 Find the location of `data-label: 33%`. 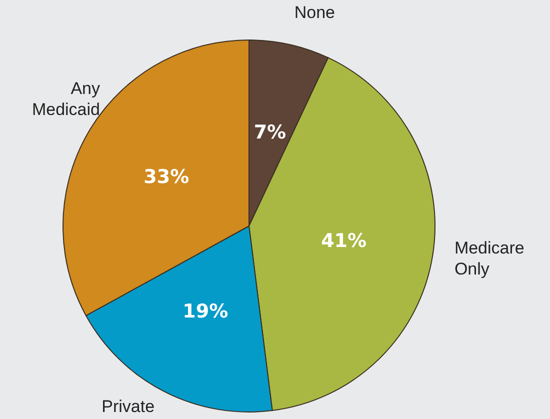

data-label: 33% is located at coordinates (167, 177).